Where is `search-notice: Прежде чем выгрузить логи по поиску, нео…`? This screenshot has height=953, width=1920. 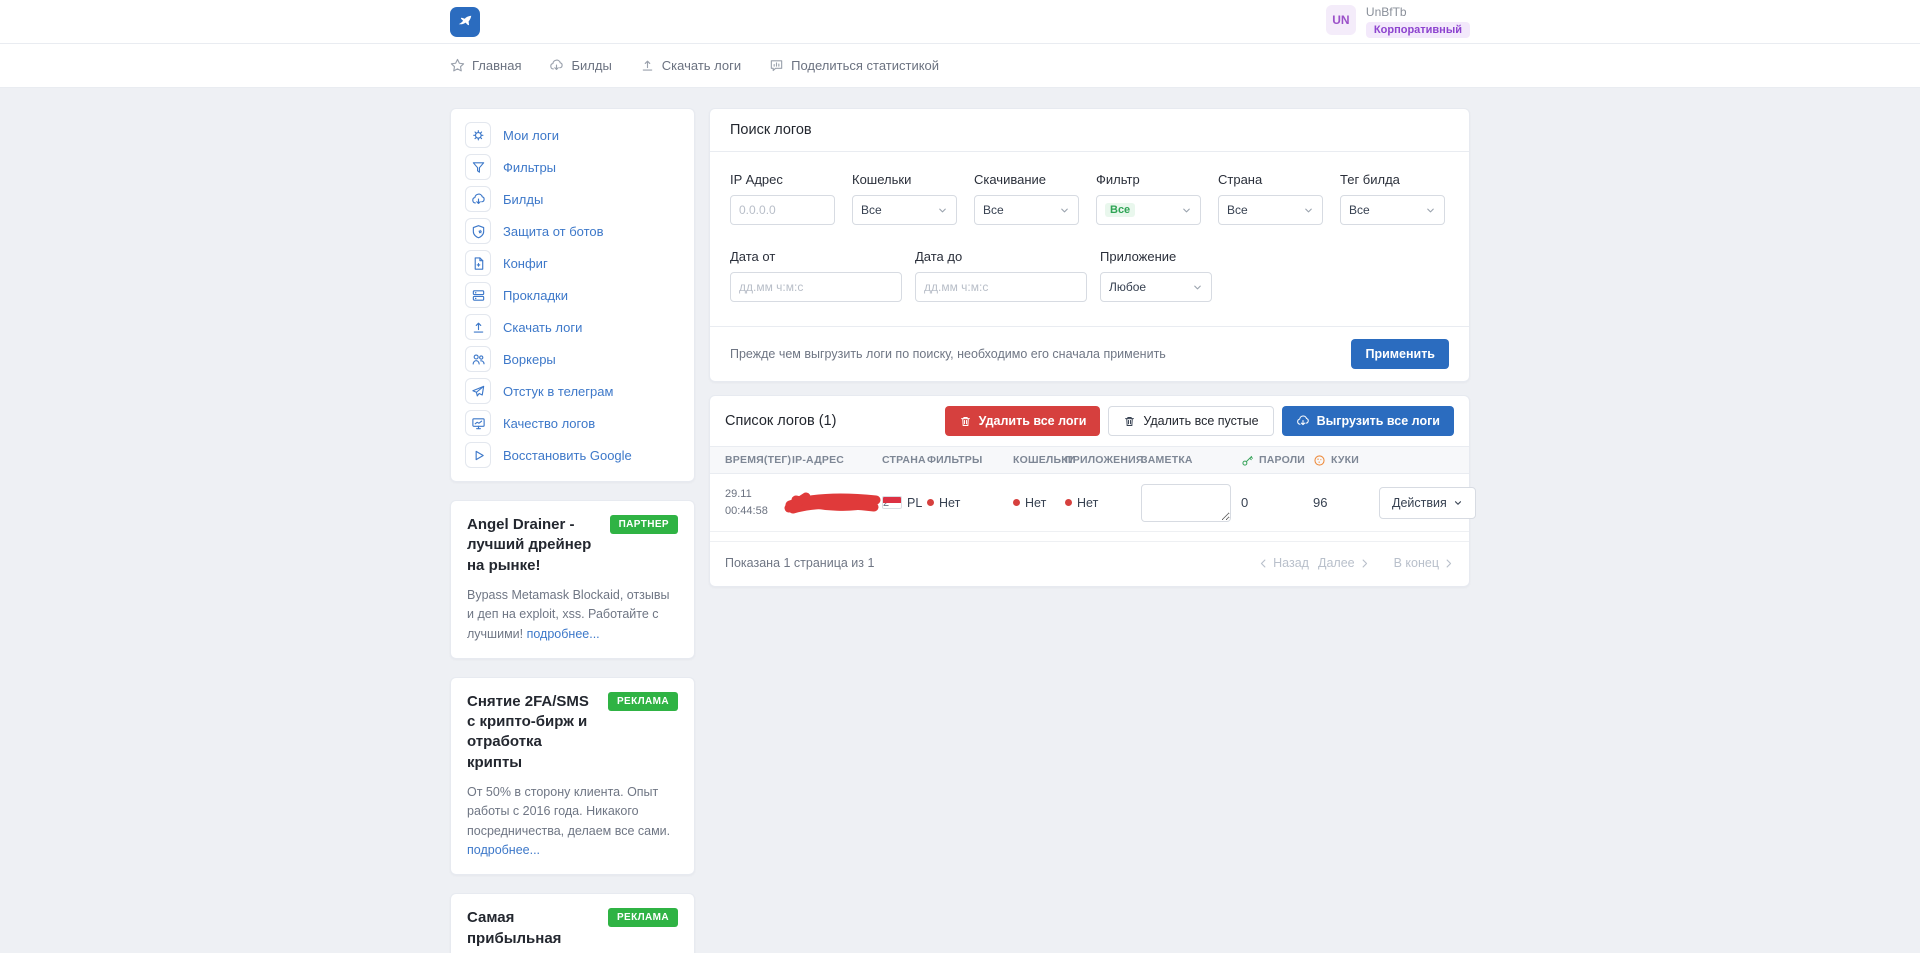 search-notice: Прежде чем выгрузить логи по поиску, нео… is located at coordinates (948, 354).